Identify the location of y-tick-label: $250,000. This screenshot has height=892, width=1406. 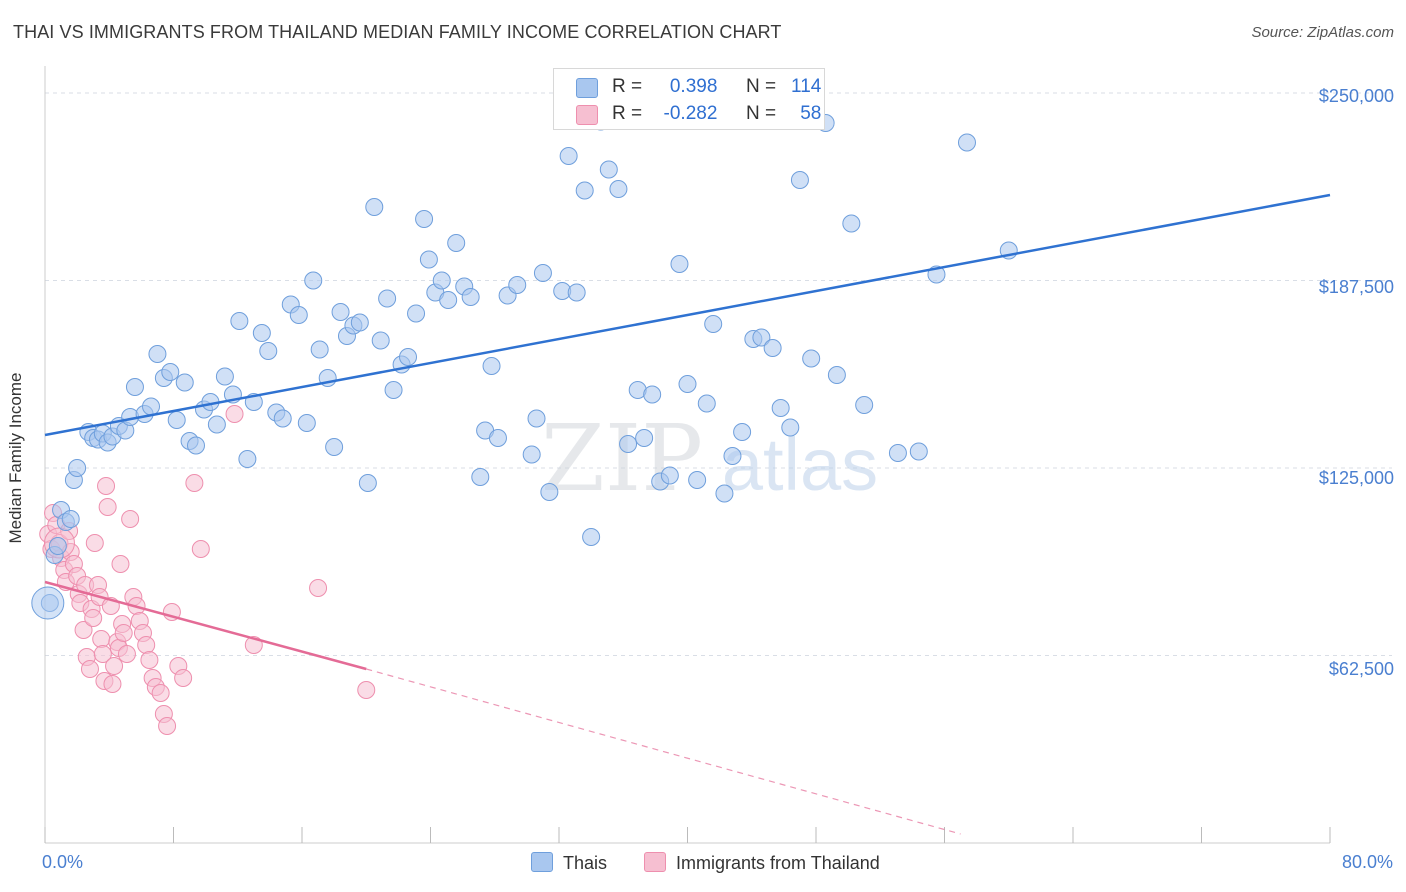
(1356, 96).